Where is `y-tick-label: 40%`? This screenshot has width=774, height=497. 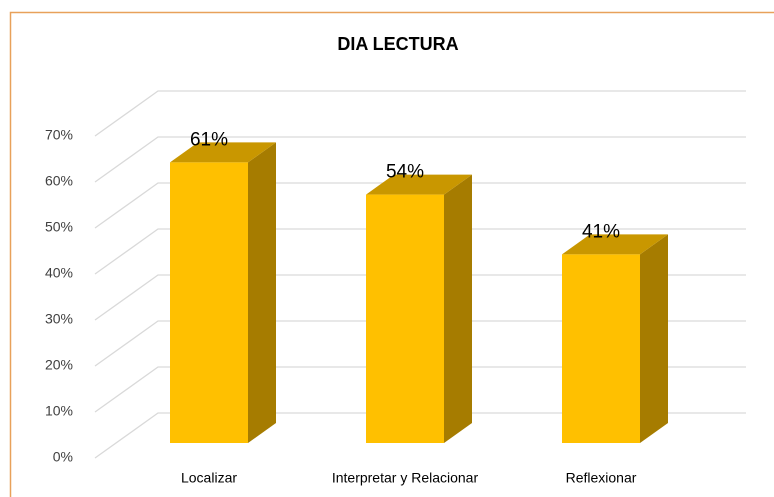 y-tick-label: 40% is located at coordinates (59, 273).